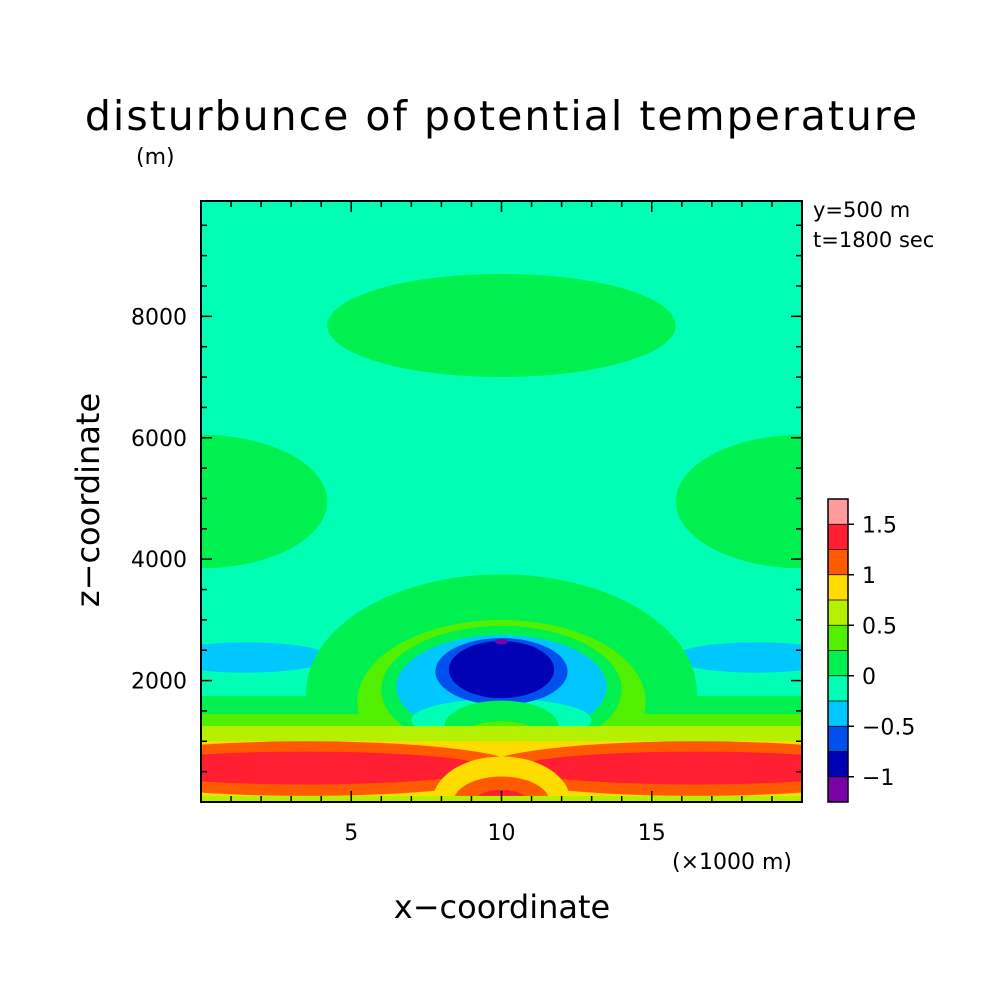 The image size is (1004, 1004). I want to click on y-unit-label: (m), so click(155, 157).